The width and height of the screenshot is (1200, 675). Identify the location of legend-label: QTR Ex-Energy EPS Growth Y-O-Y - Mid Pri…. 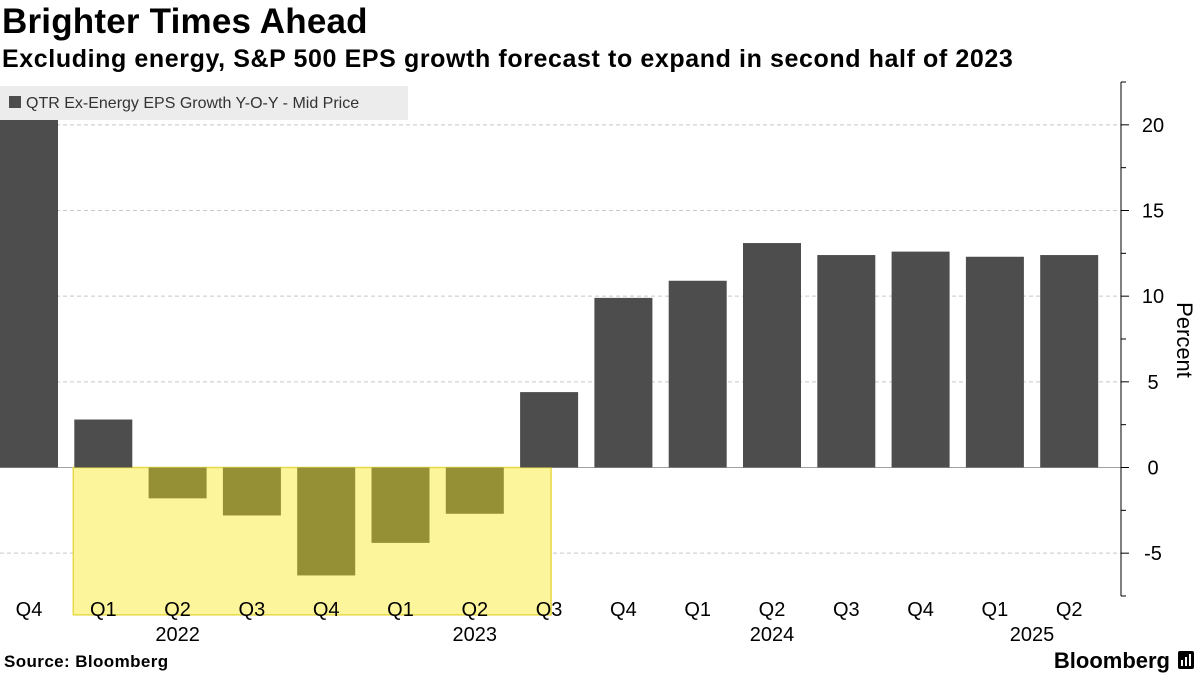
(192, 103).